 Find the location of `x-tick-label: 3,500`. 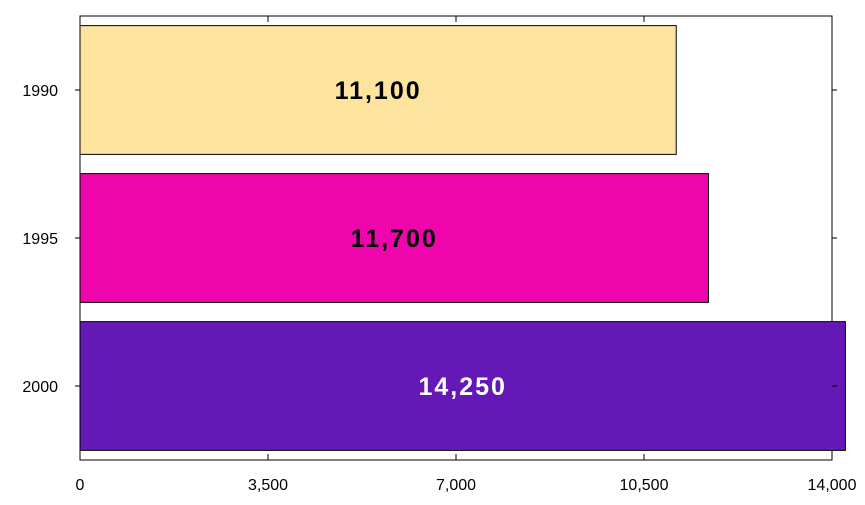

x-tick-label: 3,500 is located at coordinates (268, 485).